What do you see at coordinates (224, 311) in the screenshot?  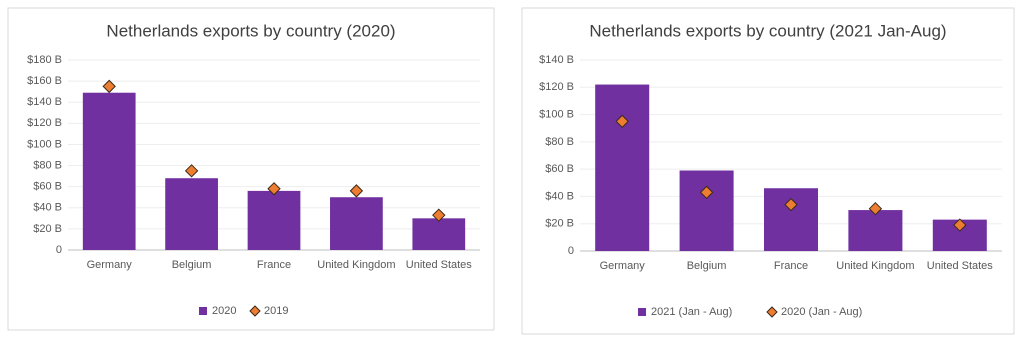 I see `legend-label: 2020` at bounding box center [224, 311].